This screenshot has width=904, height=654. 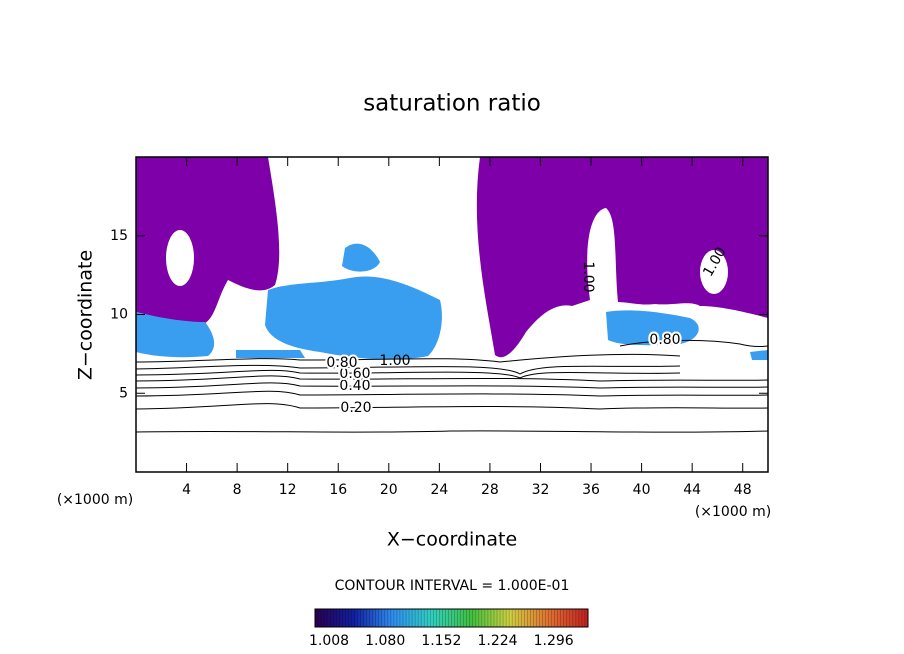 I want to click on x-tick-label: 48, so click(x=743, y=490).